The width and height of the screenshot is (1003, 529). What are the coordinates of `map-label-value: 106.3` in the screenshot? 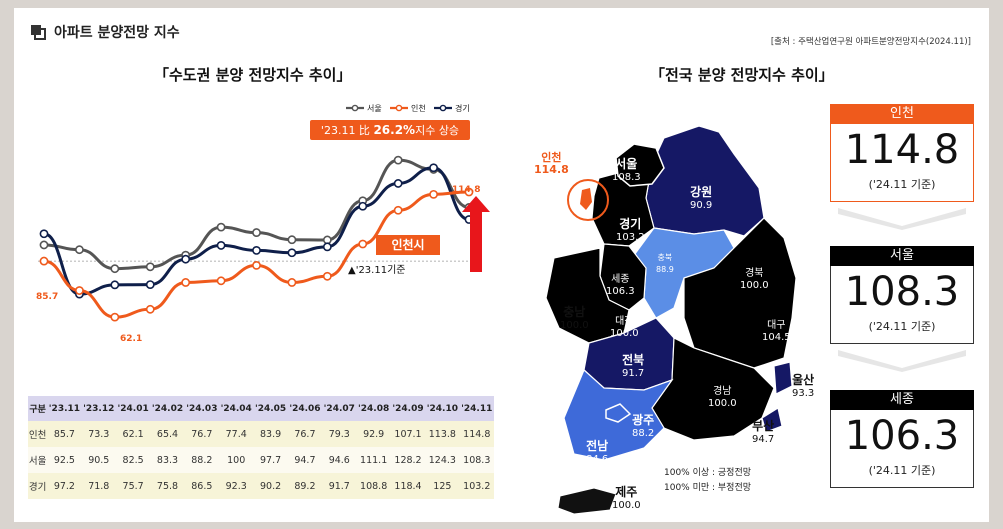 It's located at (620, 291).